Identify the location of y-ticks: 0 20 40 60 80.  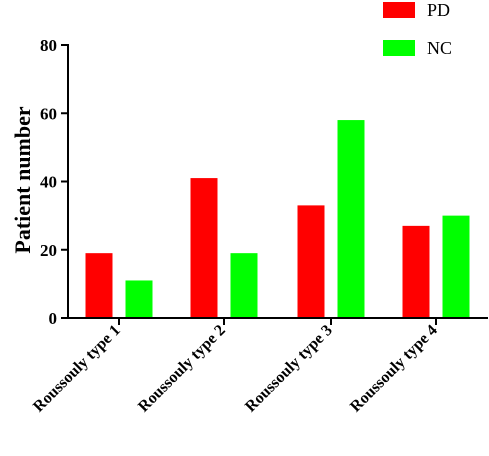
(54, 182).